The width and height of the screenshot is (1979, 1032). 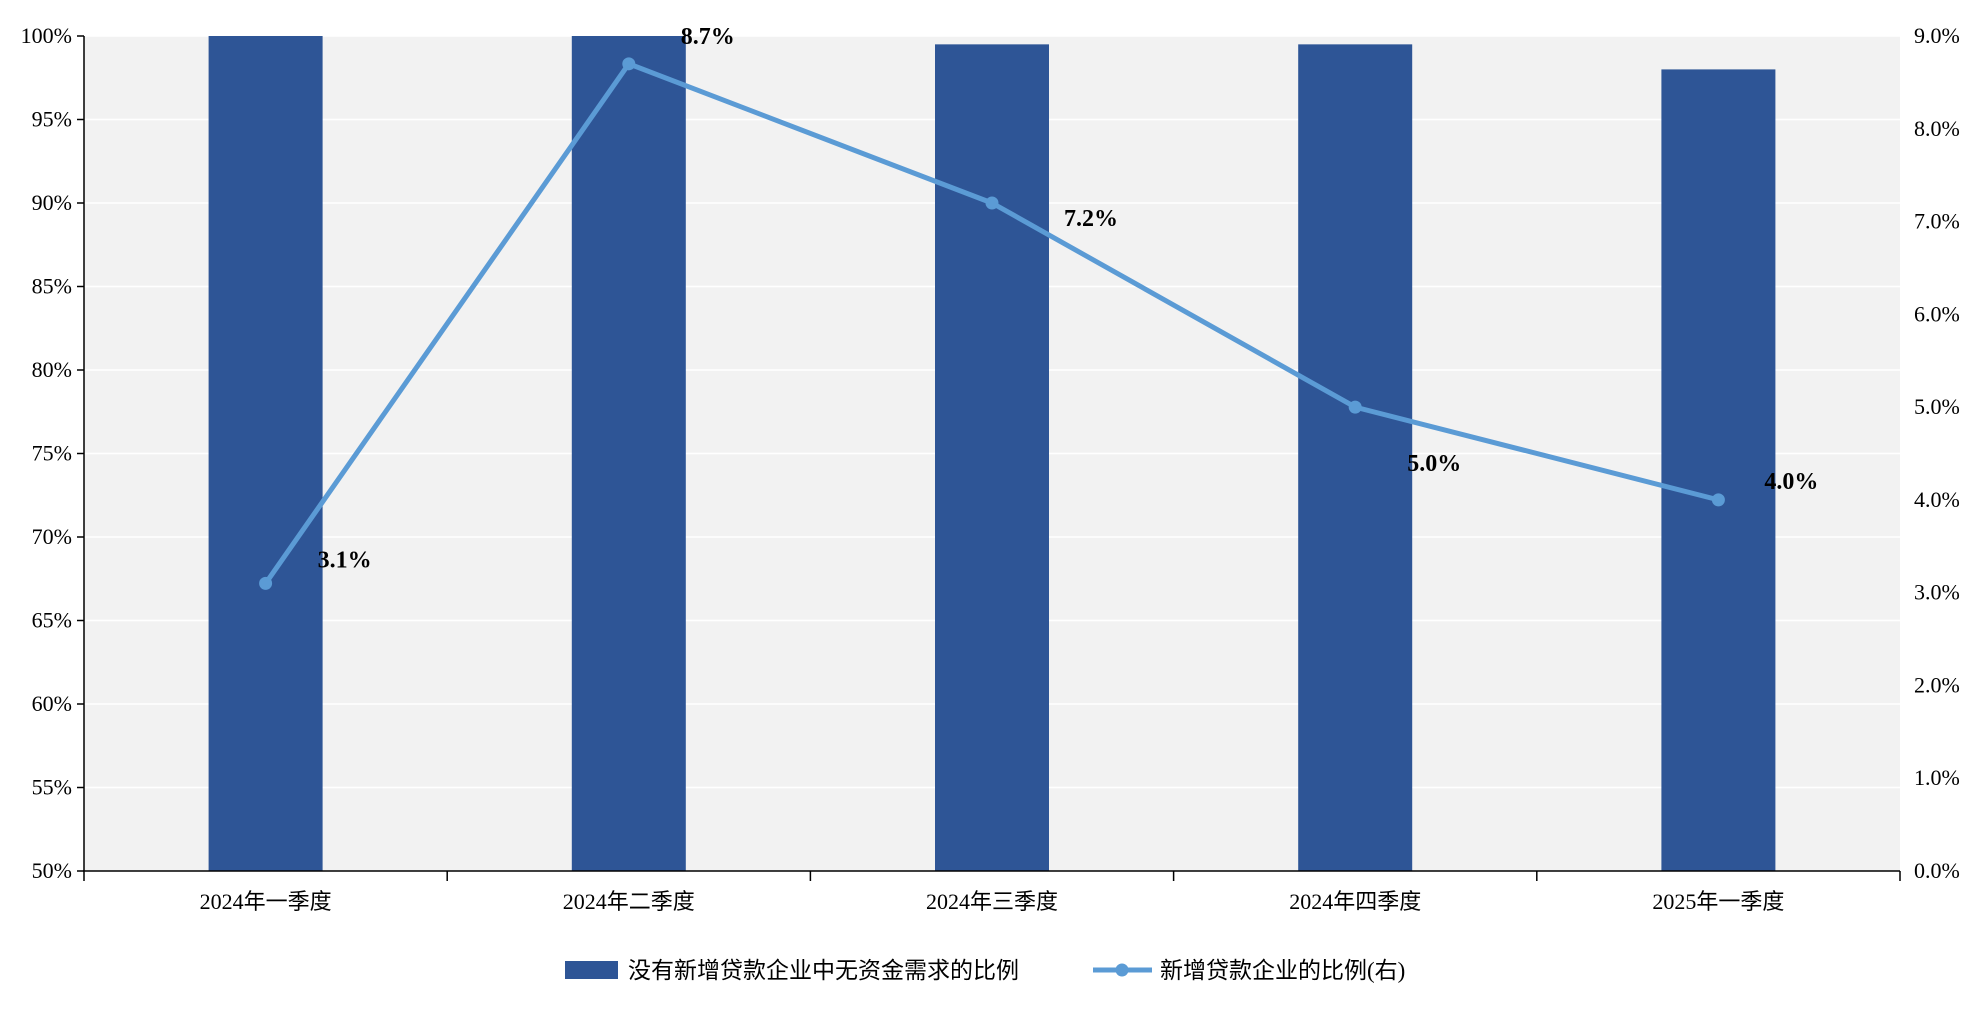 What do you see at coordinates (52, 870) in the screenshot?
I see `y-left-tick-label: 50%` at bounding box center [52, 870].